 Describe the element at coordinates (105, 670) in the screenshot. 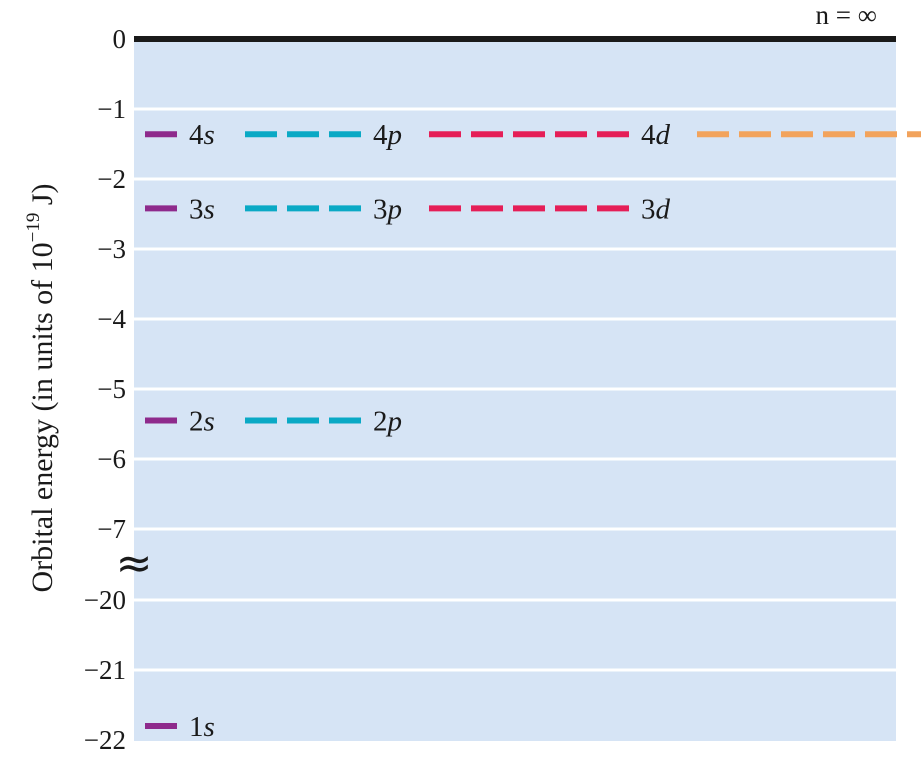

I see `y-tick-label: −21` at that location.